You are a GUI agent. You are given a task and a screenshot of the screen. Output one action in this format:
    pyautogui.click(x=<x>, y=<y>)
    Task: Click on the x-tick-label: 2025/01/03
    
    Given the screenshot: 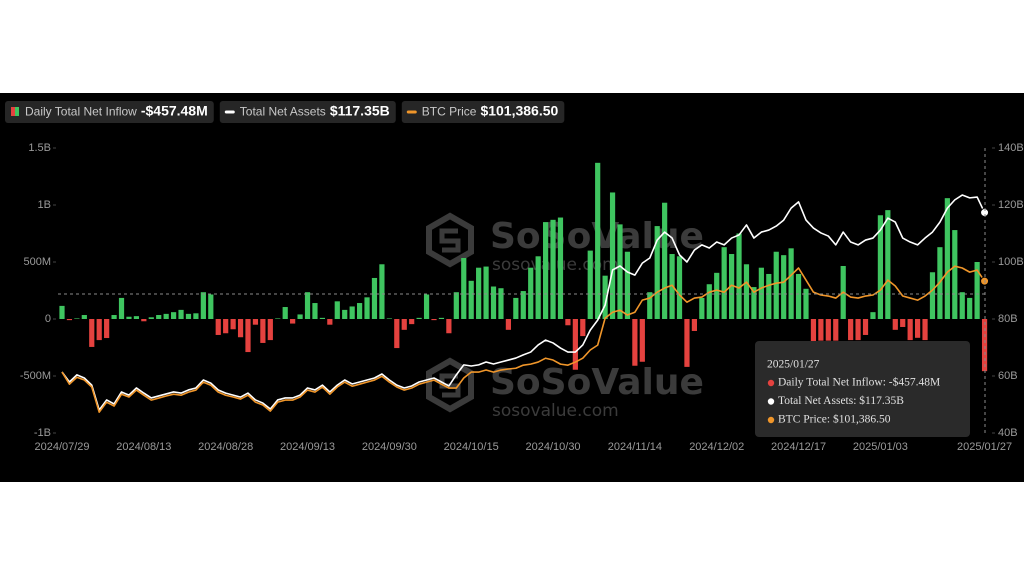 What is the action you would take?
    pyautogui.click(x=880, y=447)
    